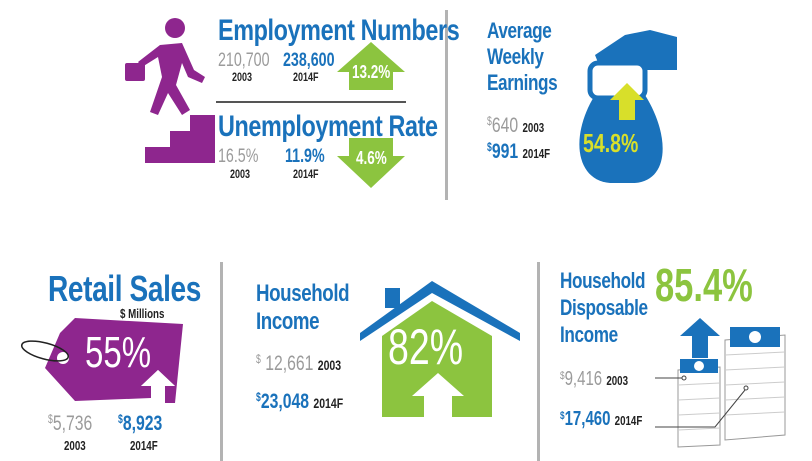  What do you see at coordinates (221, 361) in the screenshot?
I see `divider-bottom-left` at bounding box center [221, 361].